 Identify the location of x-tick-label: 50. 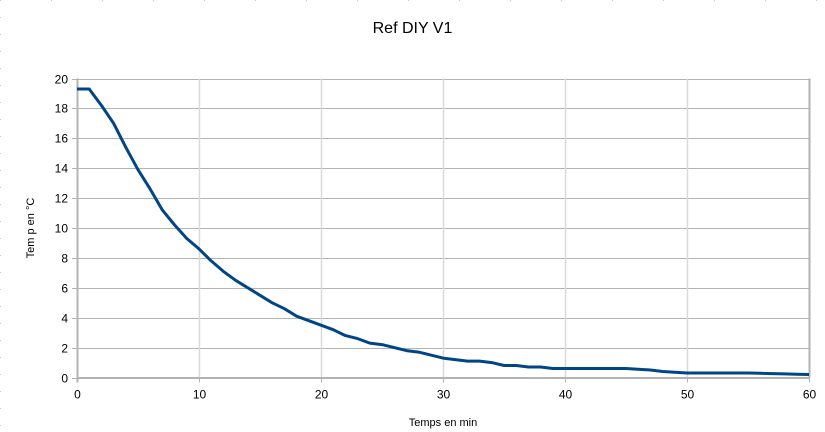
(688, 395).